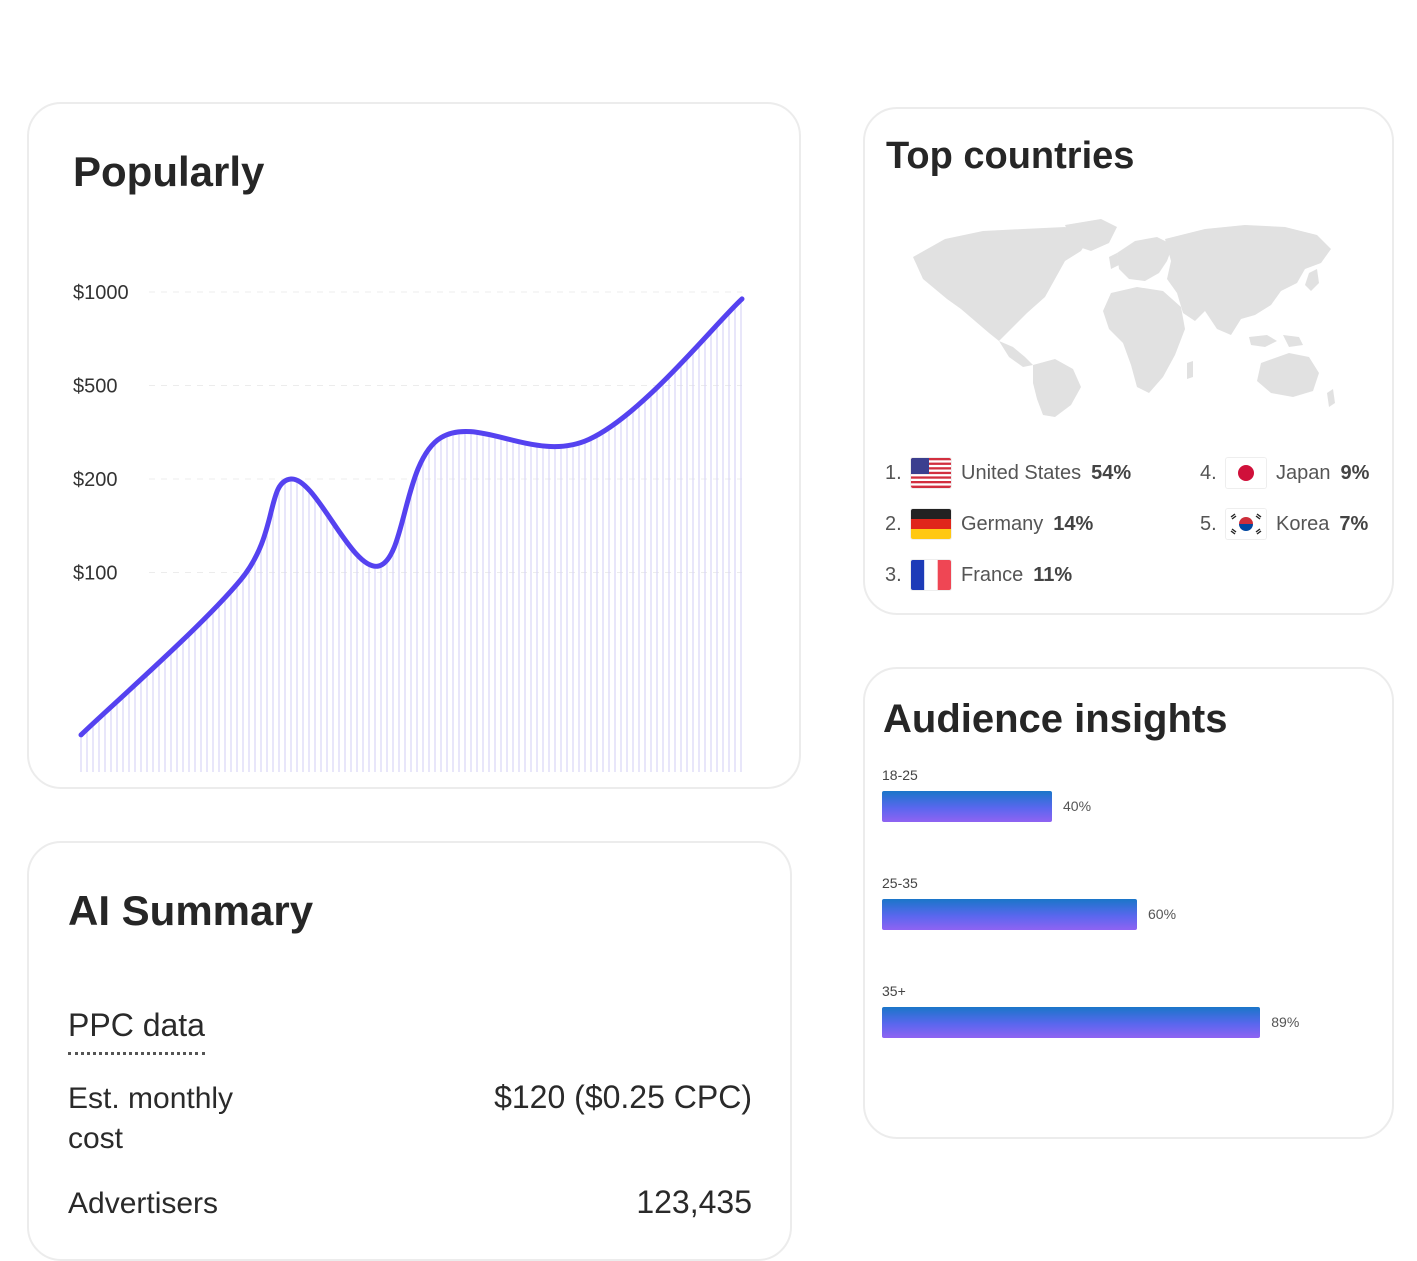  I want to click on country-percent: 14%, so click(1073, 523).